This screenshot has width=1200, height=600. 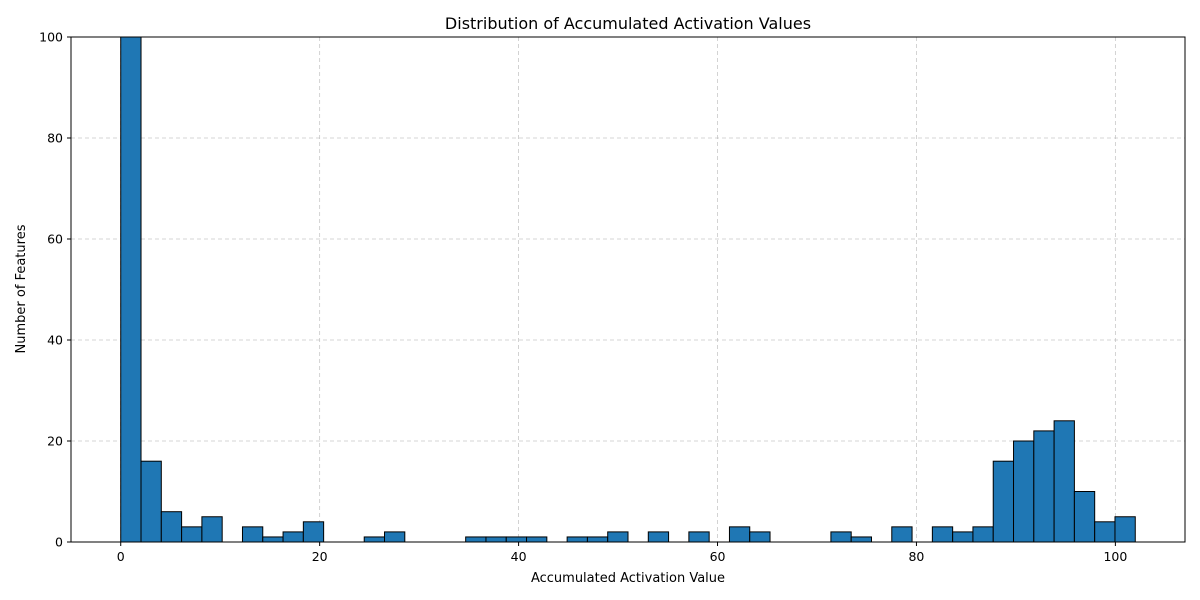 I want to click on y-tick-label: 40, so click(x=55, y=340).